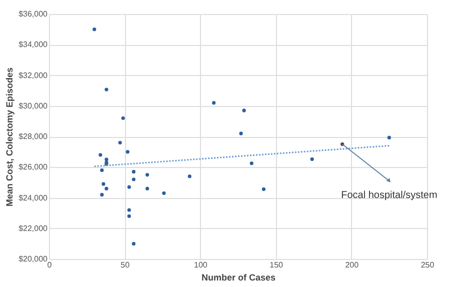  I want to click on y-tick-label: $22,000, so click(33, 228).